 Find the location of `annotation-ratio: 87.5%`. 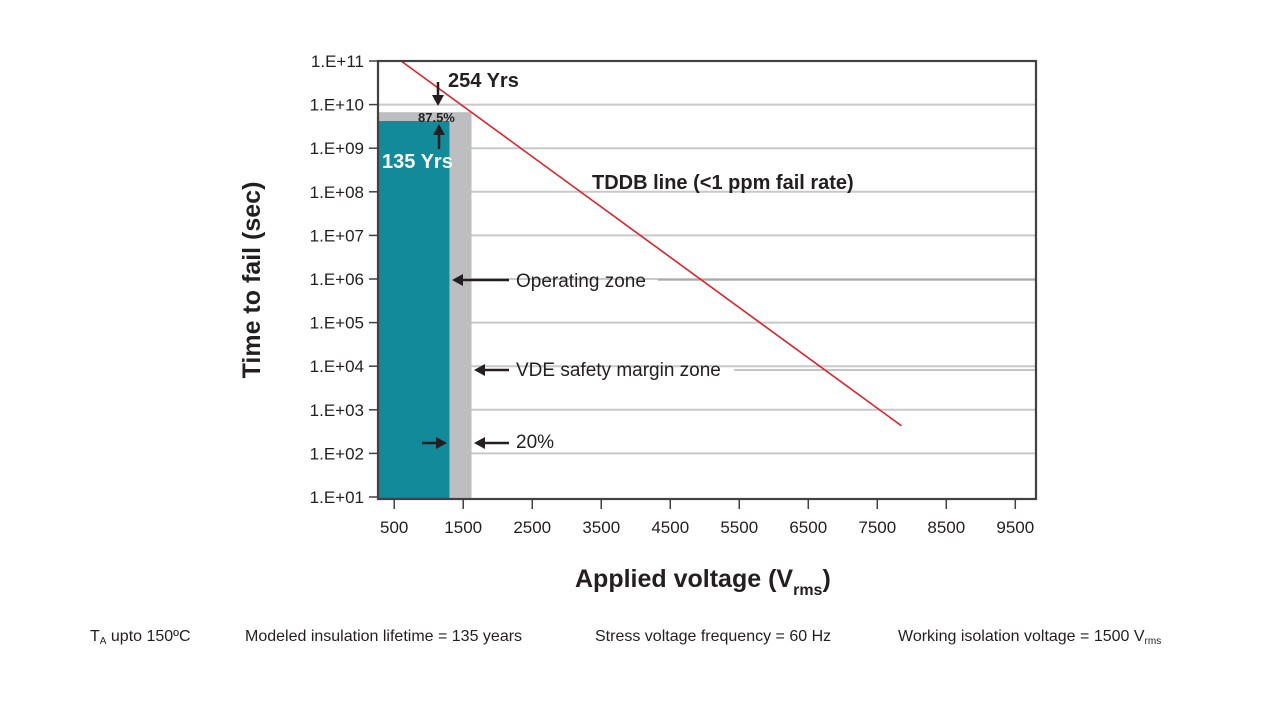

annotation-ratio: 87.5% is located at coordinates (436, 117).